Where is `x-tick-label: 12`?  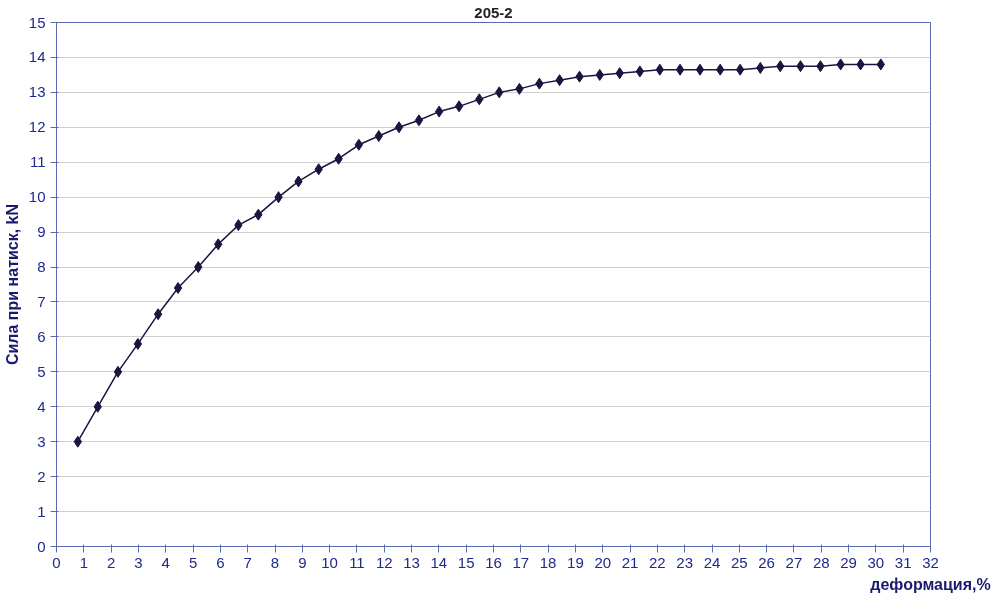
x-tick-label: 12 is located at coordinates (384, 562).